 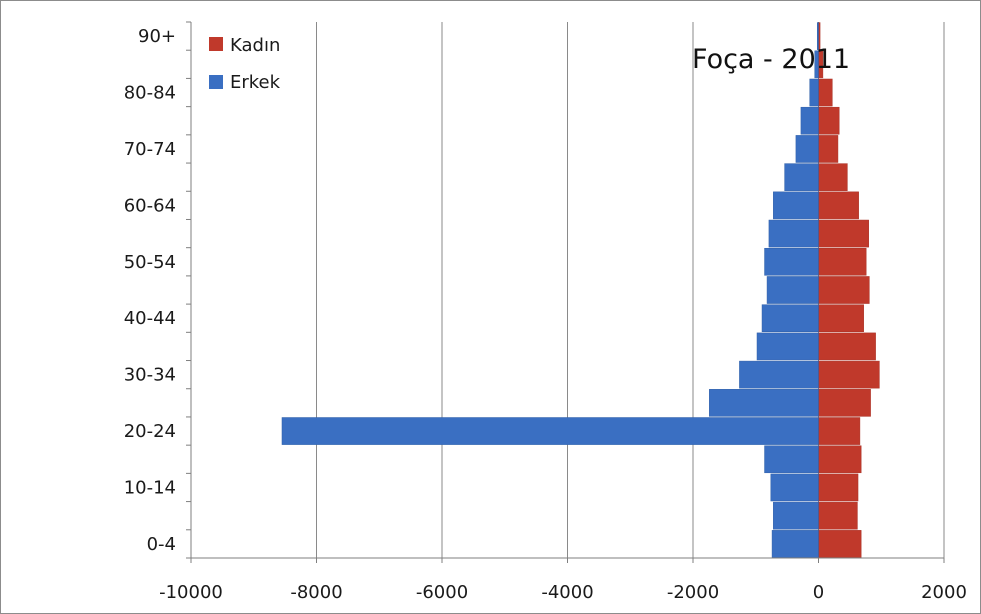 What do you see at coordinates (693, 592) in the screenshot?
I see `x-tick-label: -2000` at bounding box center [693, 592].